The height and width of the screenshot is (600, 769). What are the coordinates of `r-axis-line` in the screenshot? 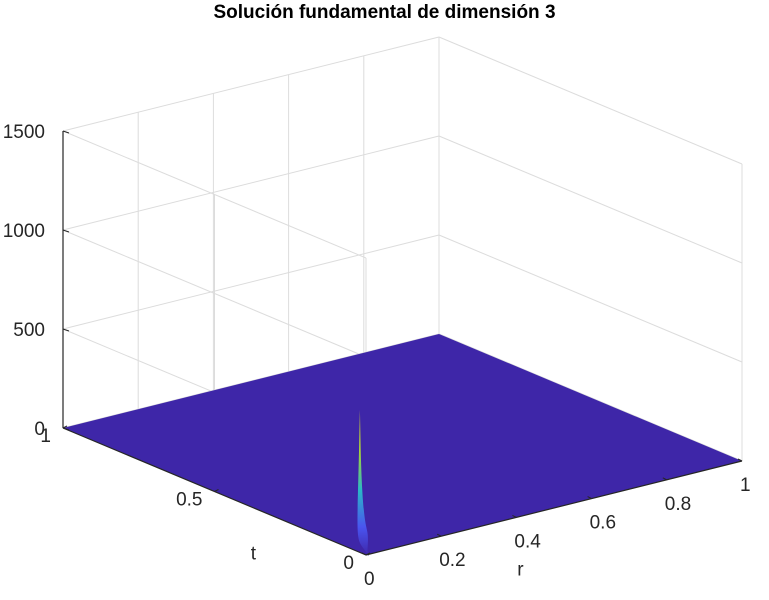 It's located at (554, 508).